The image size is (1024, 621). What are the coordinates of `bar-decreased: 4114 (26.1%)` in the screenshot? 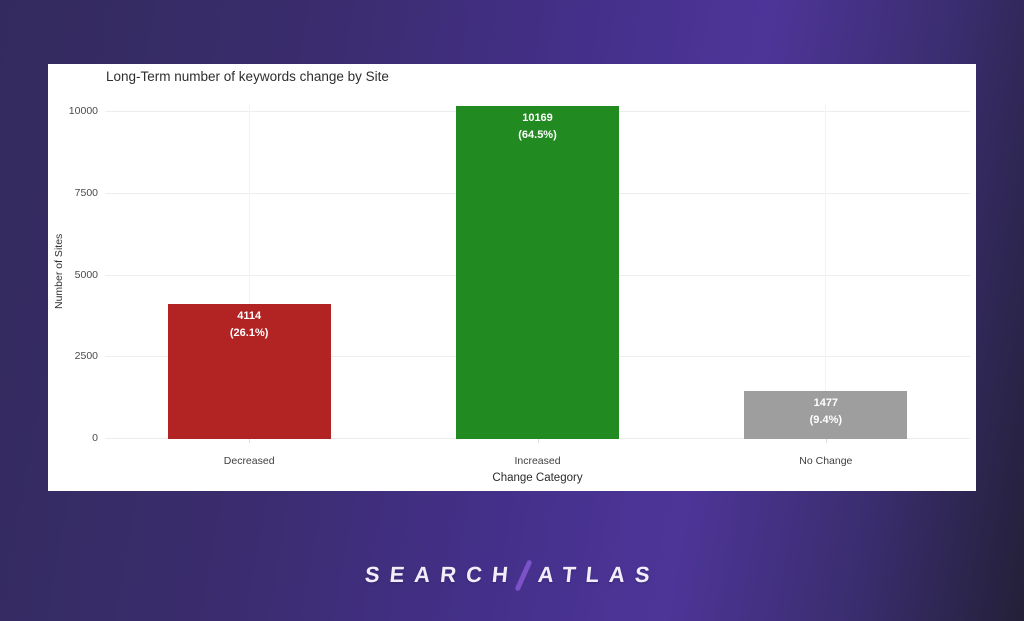 It's located at (249, 371).